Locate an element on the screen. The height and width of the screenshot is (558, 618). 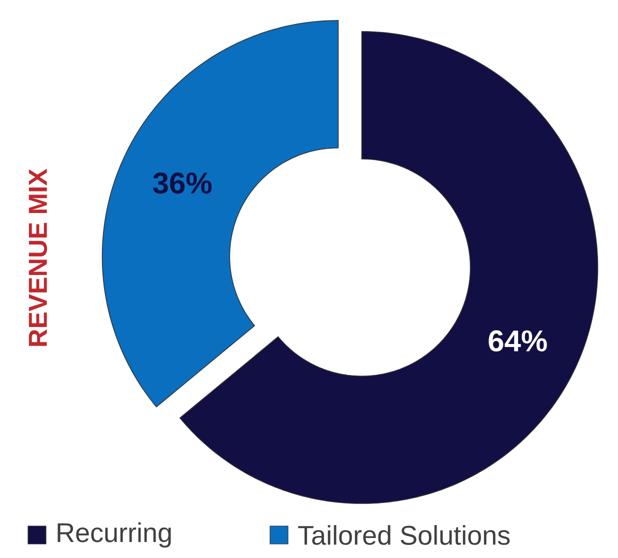
legend-label: Recurring is located at coordinates (114, 535).